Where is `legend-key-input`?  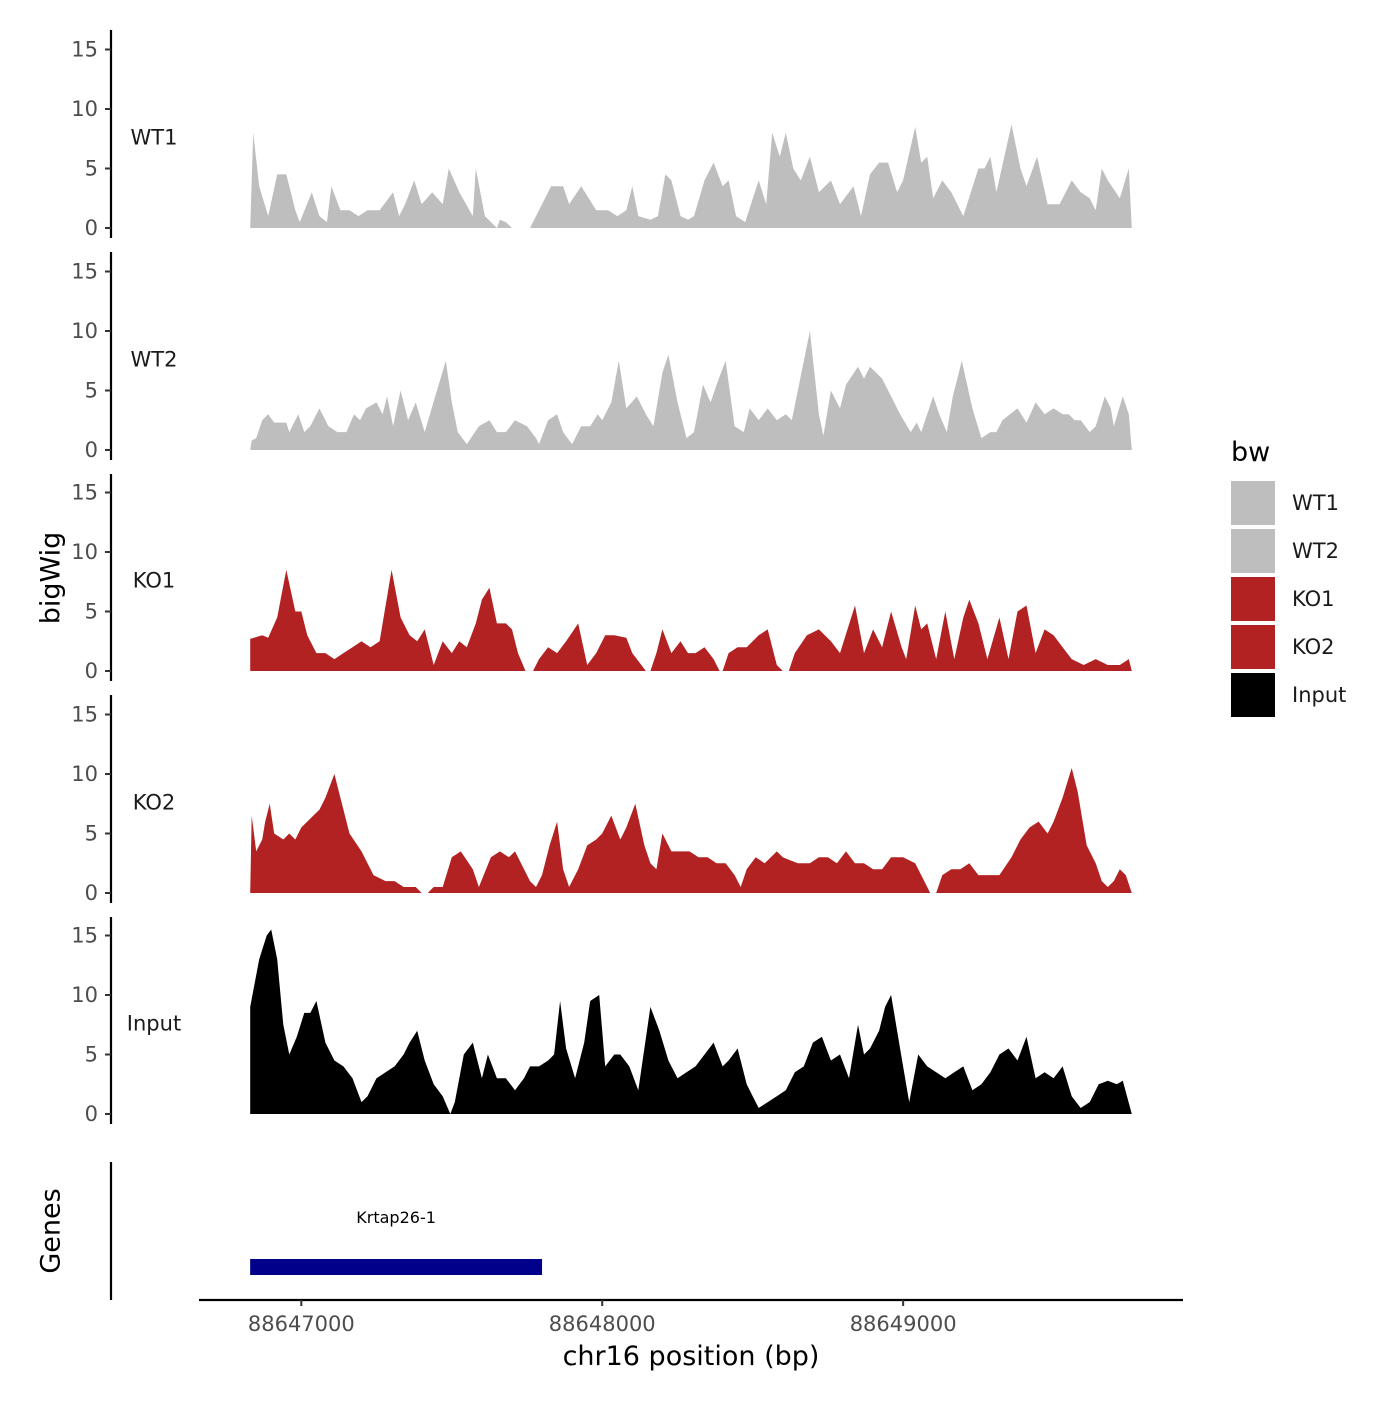
legend-key-input is located at coordinates (1253, 695).